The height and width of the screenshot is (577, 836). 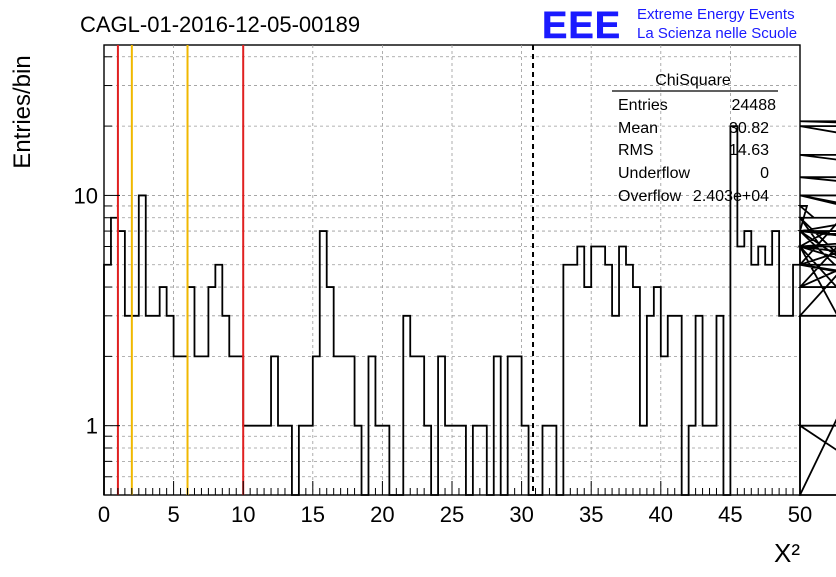 What do you see at coordinates (749, 128) in the screenshot?
I see `stats-value-mean: 30.82` at bounding box center [749, 128].